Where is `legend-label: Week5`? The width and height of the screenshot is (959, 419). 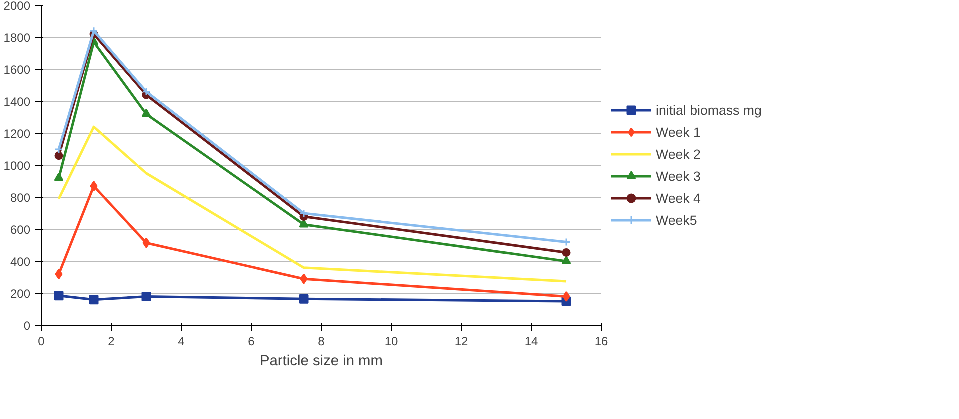 legend-label: Week5 is located at coordinates (677, 220).